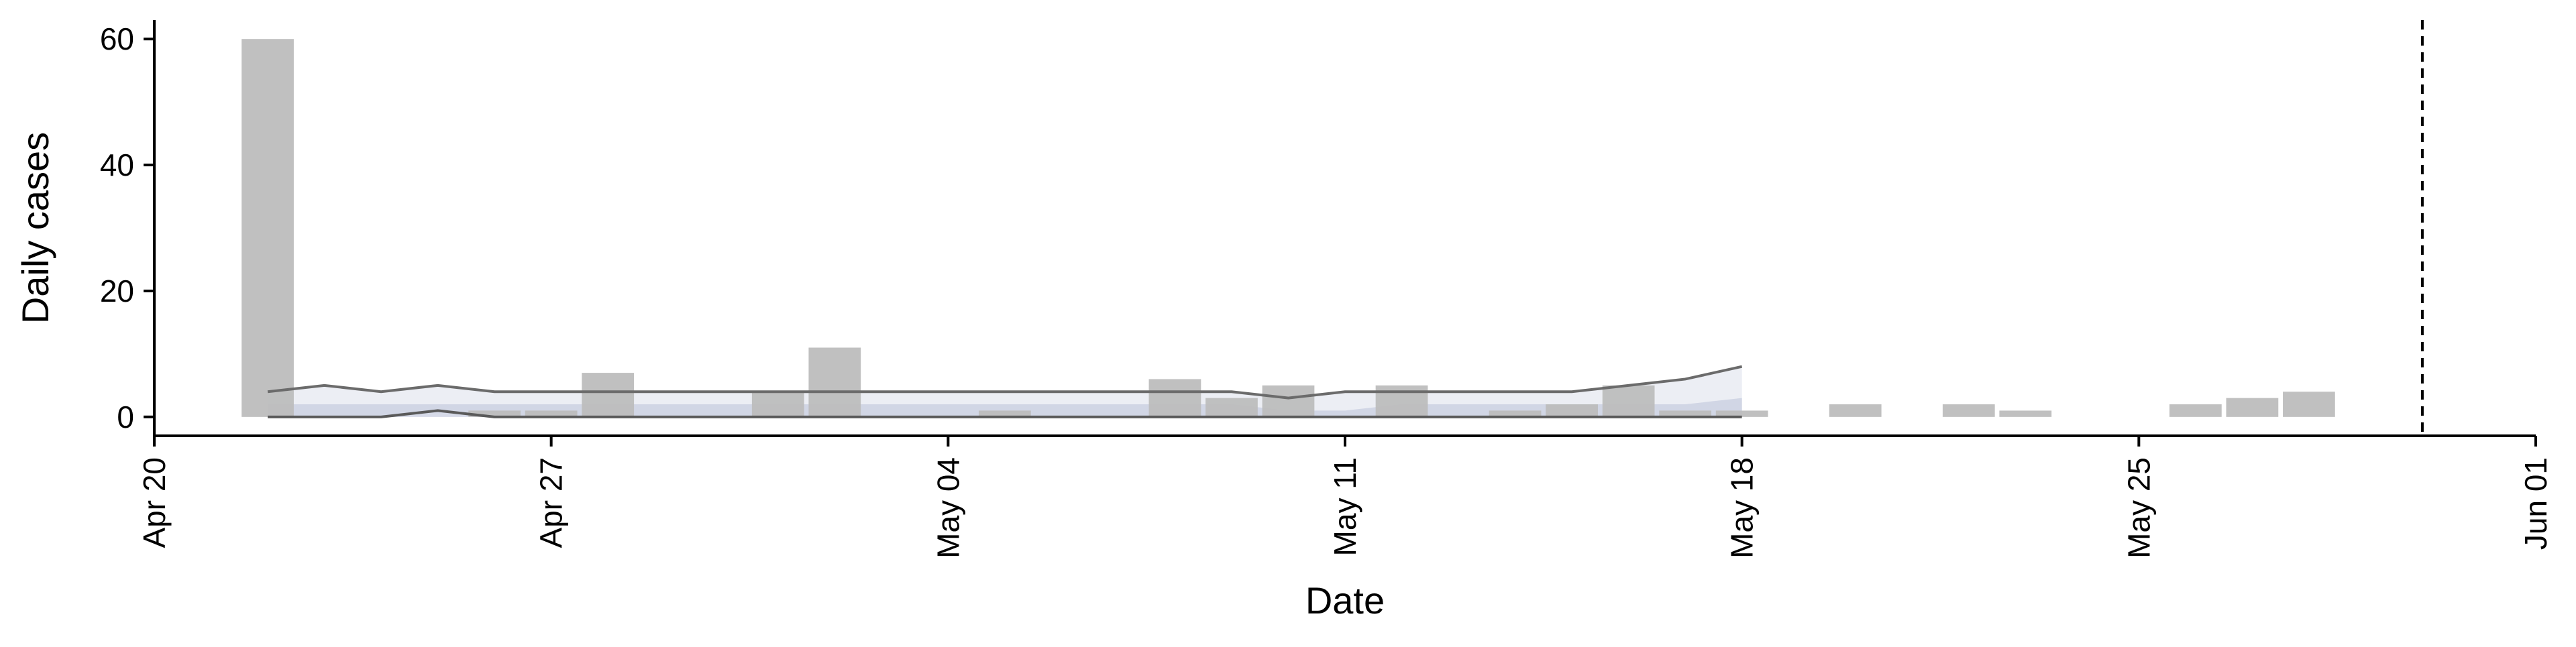 The width and height of the screenshot is (2576, 647). Describe the element at coordinates (1345, 506) in the screenshot. I see `x-tick-label-2020-05-11: May 11` at that location.